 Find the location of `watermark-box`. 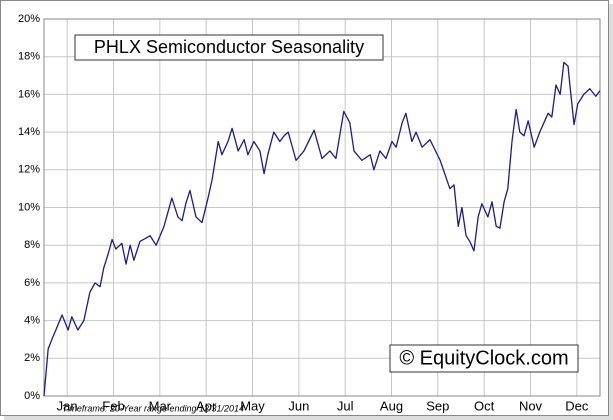

watermark-box is located at coordinates (484, 358).